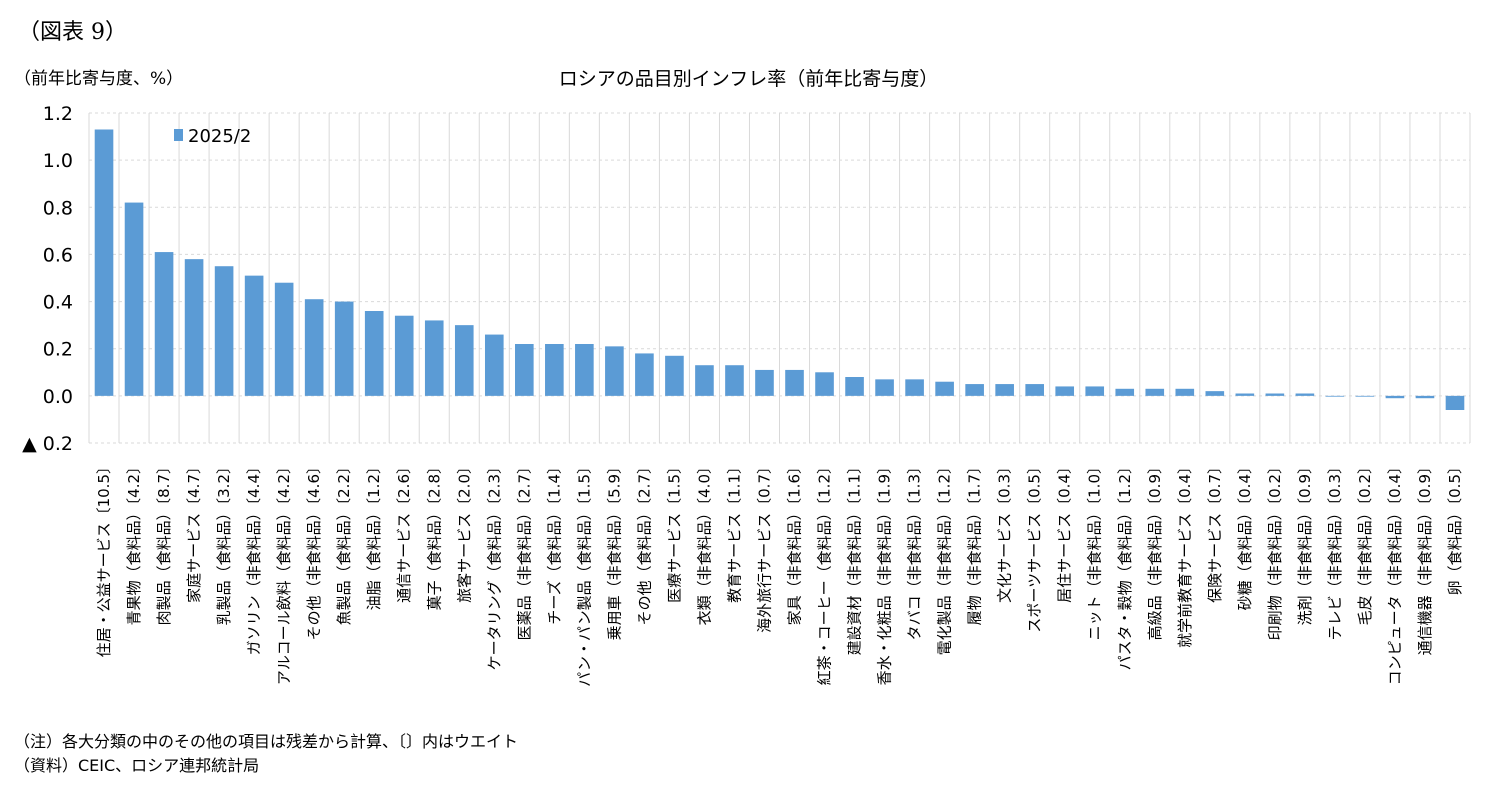 The image size is (1497, 798). What do you see at coordinates (58, 255) in the screenshot?
I see `y-tick-label: 0.6` at bounding box center [58, 255].